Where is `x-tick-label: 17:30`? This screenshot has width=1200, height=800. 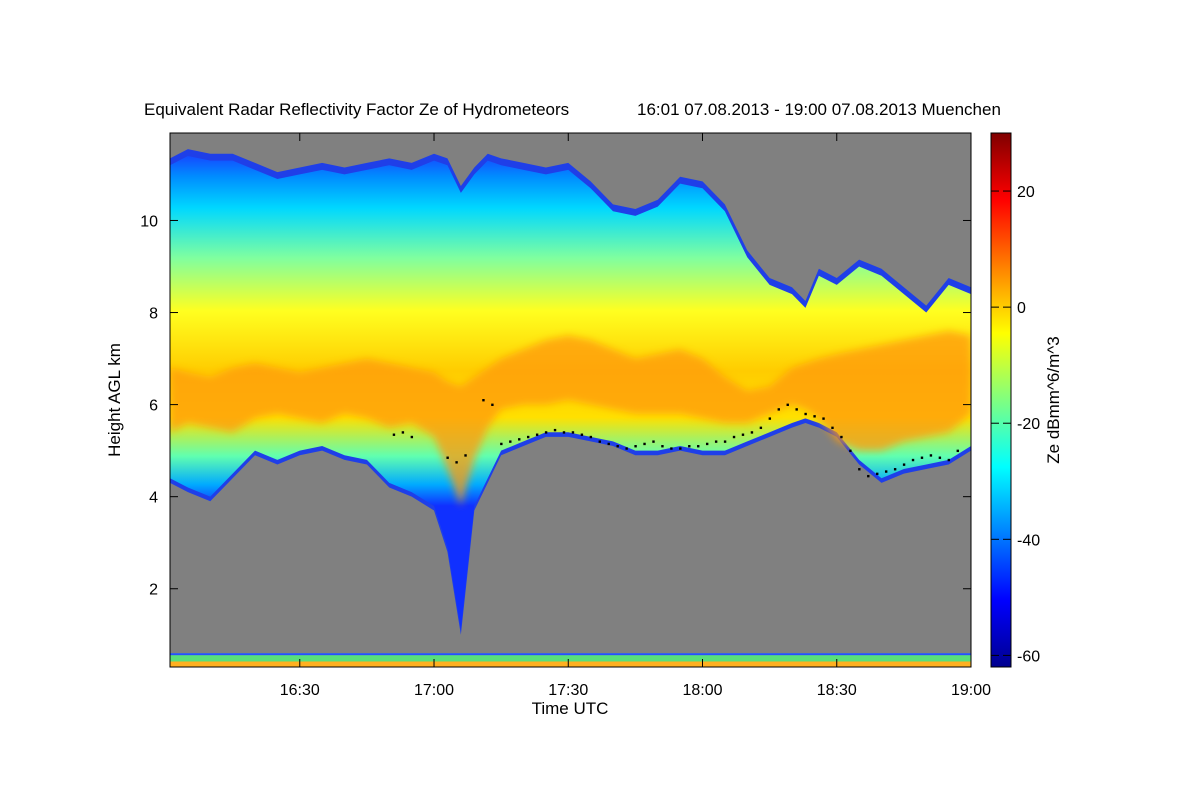 x-tick-label: 17:30 is located at coordinates (568, 690).